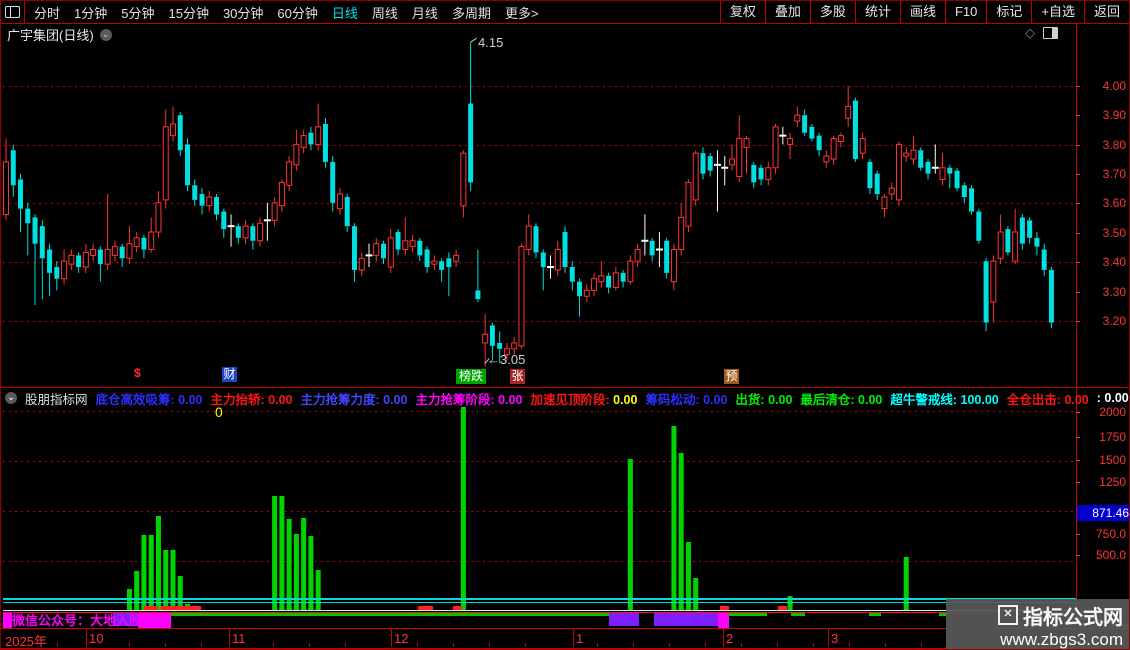  I want to click on indicator-source-label: 股朋指标网, so click(56, 399).